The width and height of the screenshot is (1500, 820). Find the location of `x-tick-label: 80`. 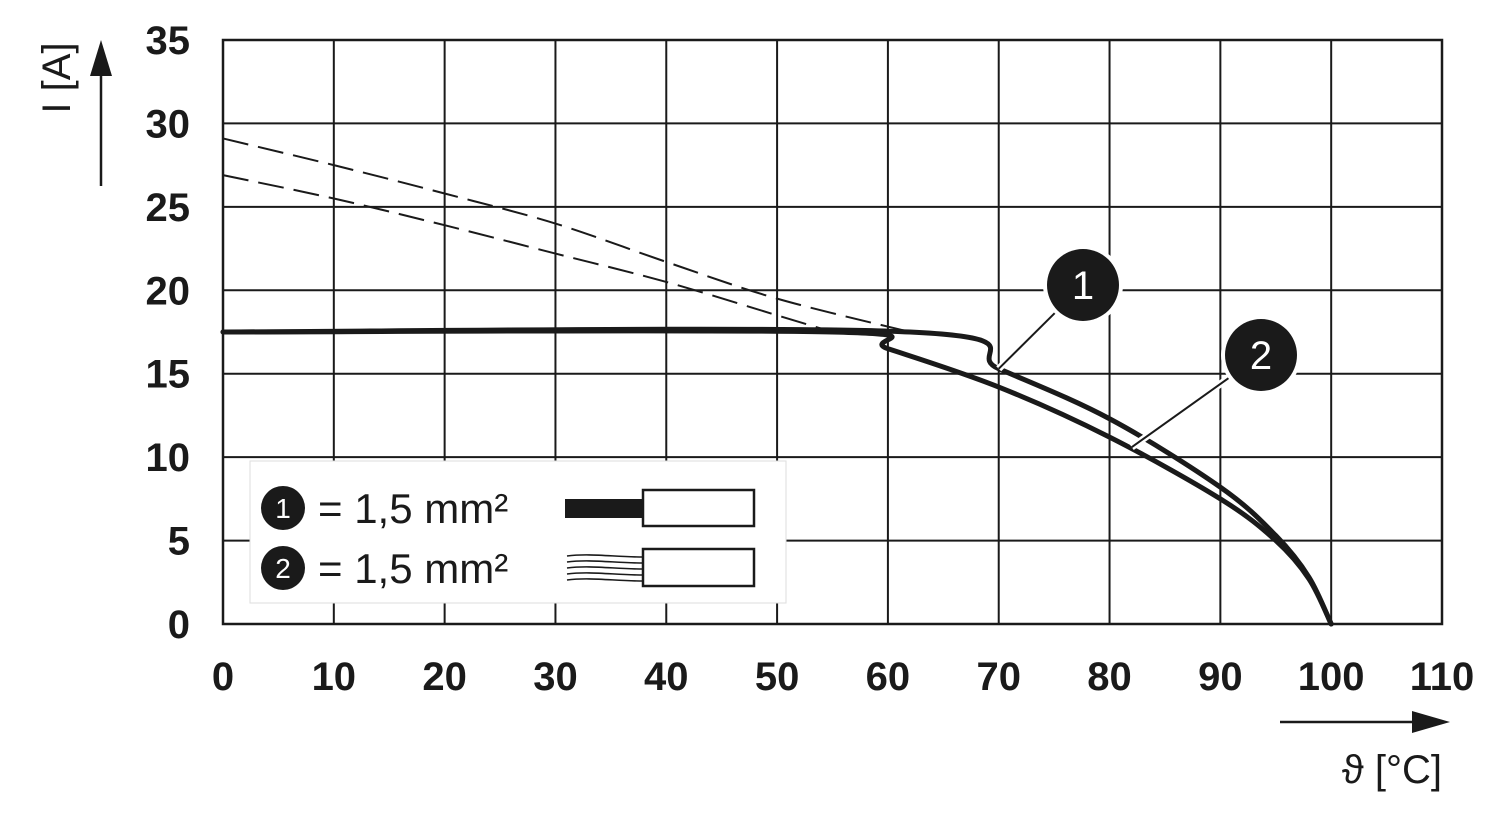

x-tick-label: 80 is located at coordinates (1109, 677).